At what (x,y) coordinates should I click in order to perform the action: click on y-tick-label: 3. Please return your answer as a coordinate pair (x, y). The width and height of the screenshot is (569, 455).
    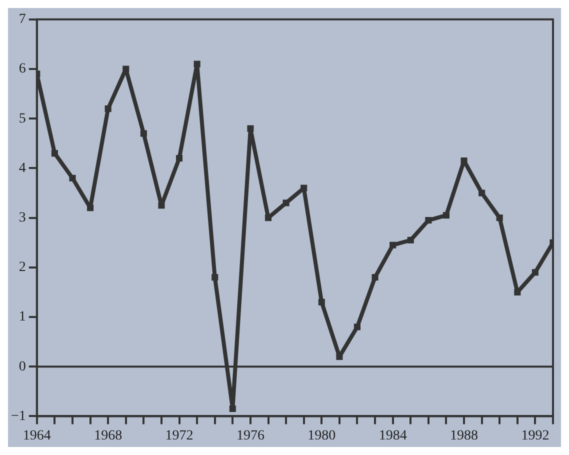
    Looking at the image, I should click on (22, 218).